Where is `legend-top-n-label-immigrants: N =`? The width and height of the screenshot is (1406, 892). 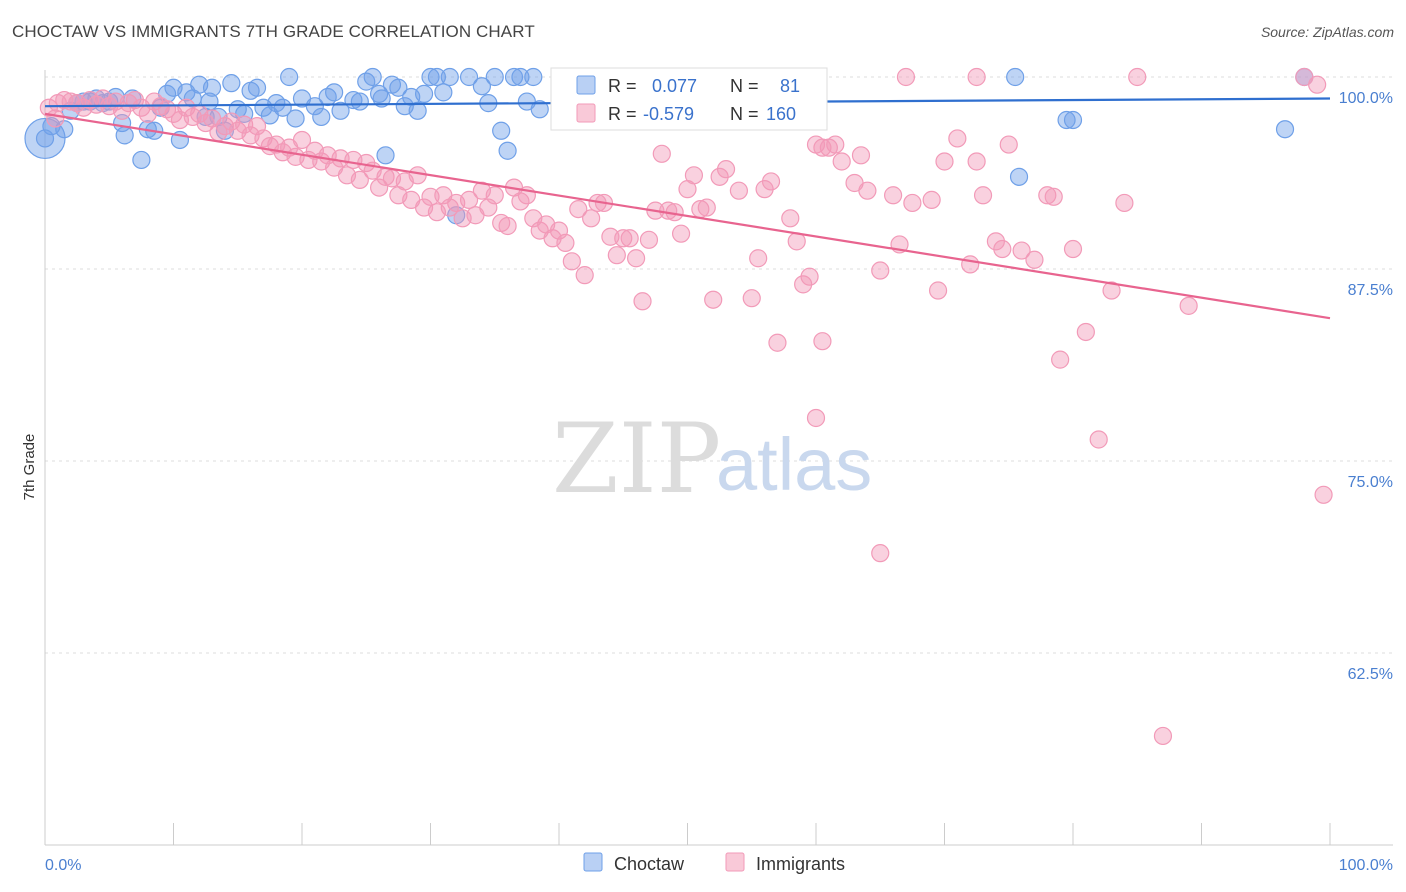 legend-top-n-label-immigrants: N = is located at coordinates (744, 114).